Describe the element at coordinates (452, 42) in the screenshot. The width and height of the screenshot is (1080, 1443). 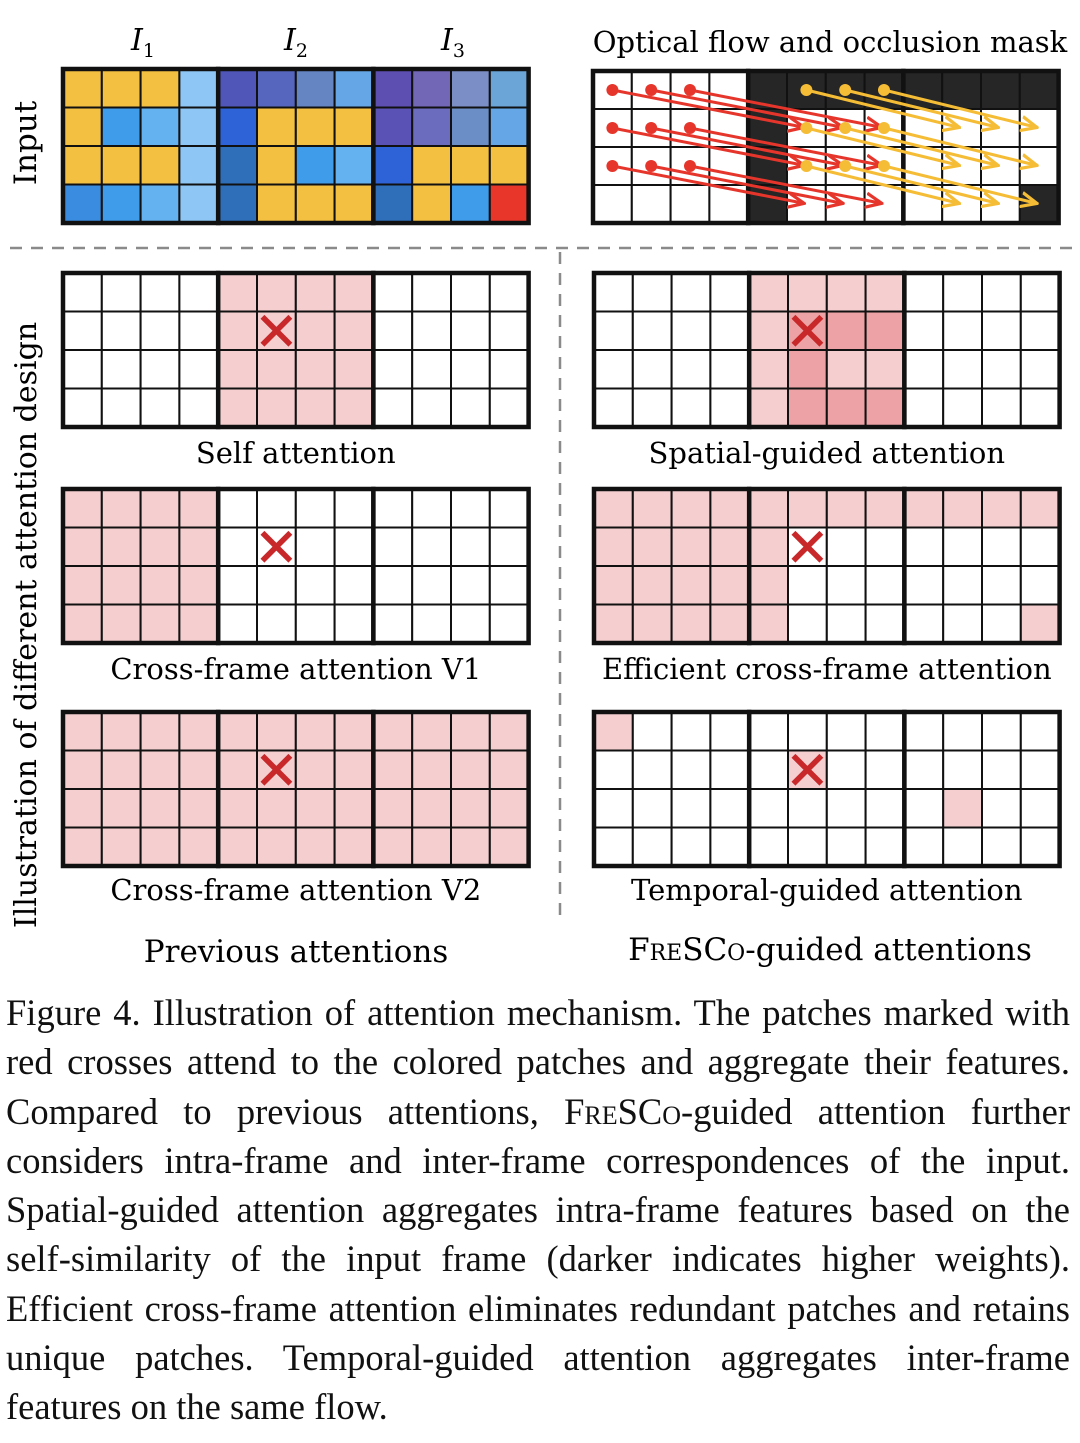
I see `frame-label-3: I3` at that location.